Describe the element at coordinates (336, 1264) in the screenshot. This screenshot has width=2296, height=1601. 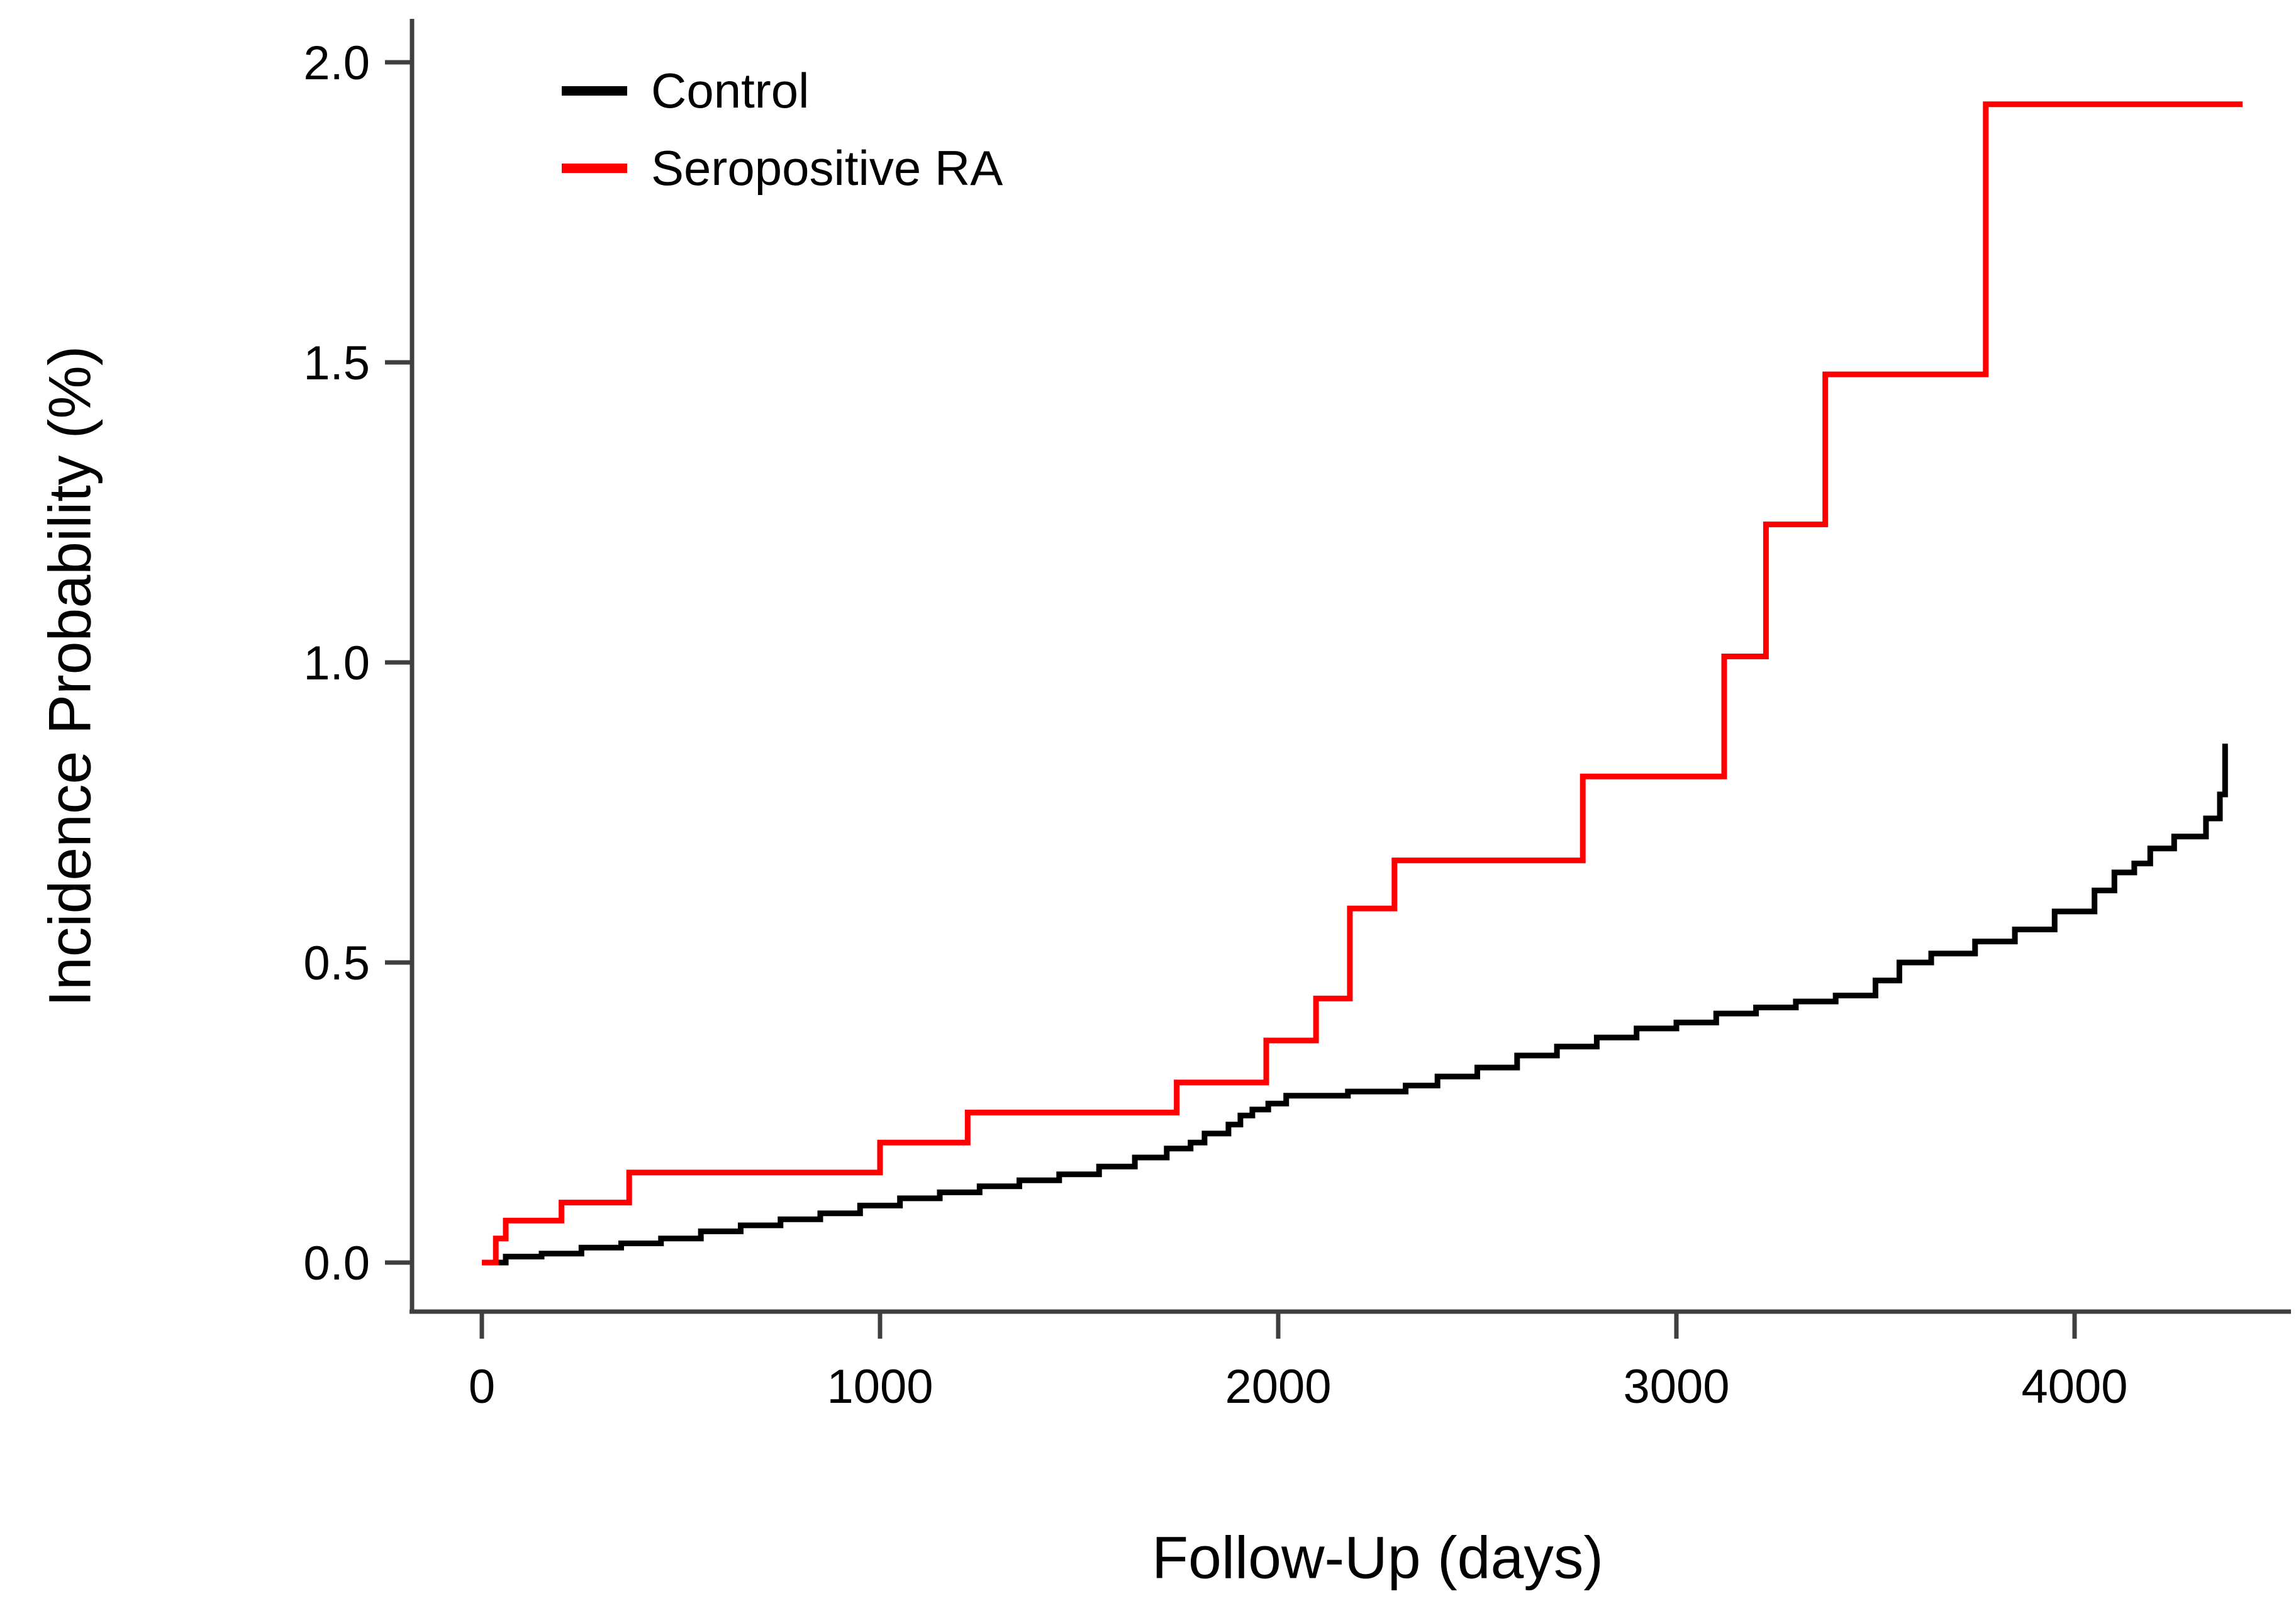
I see `y-tick-label: 0.0` at that location.